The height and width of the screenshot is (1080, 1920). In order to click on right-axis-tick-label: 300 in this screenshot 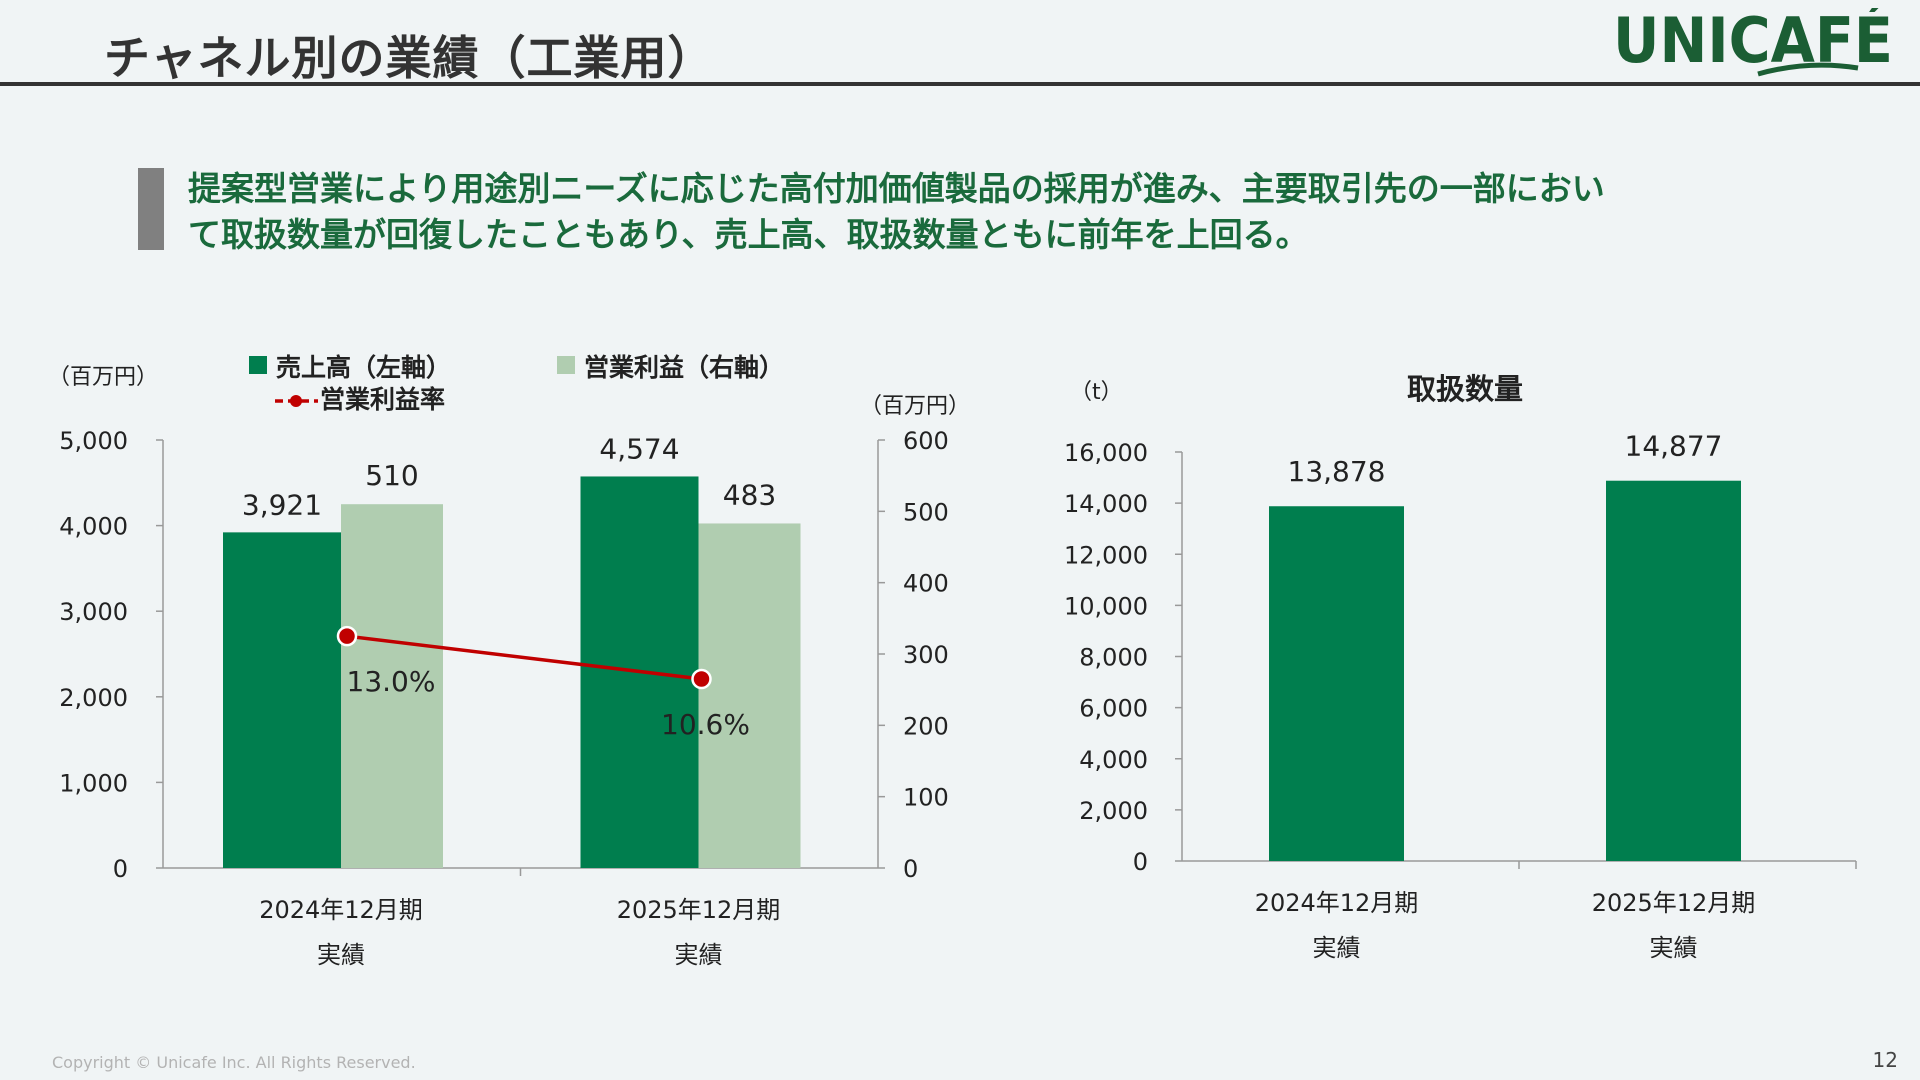, I will do `click(926, 655)`.